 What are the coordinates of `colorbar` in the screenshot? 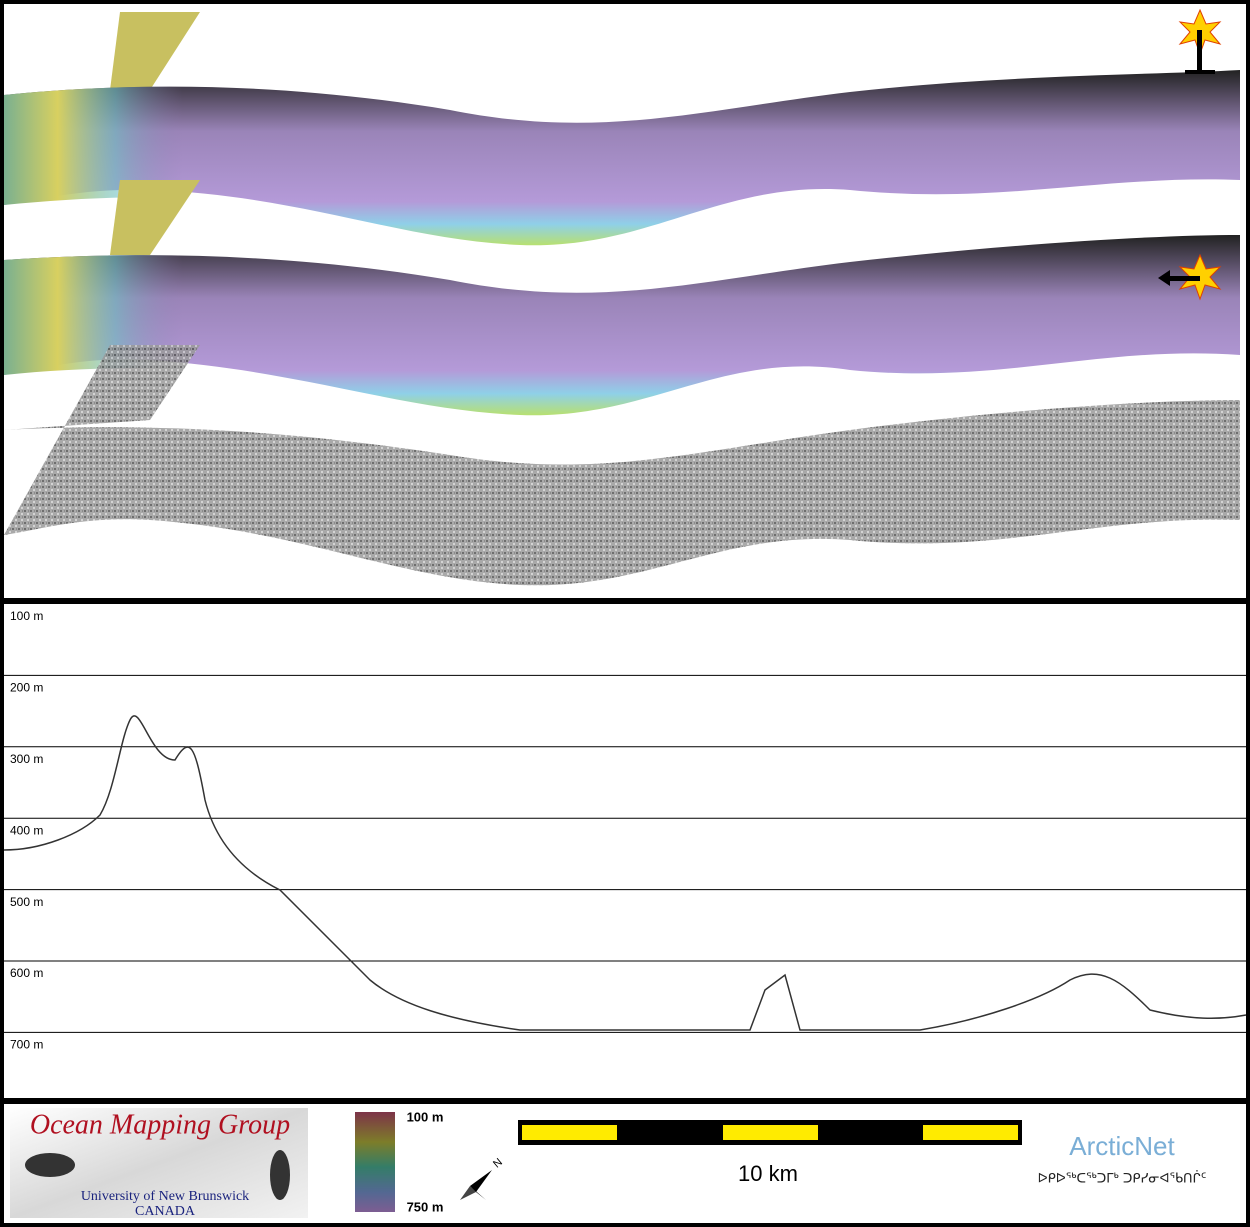 It's located at (375, 1162).